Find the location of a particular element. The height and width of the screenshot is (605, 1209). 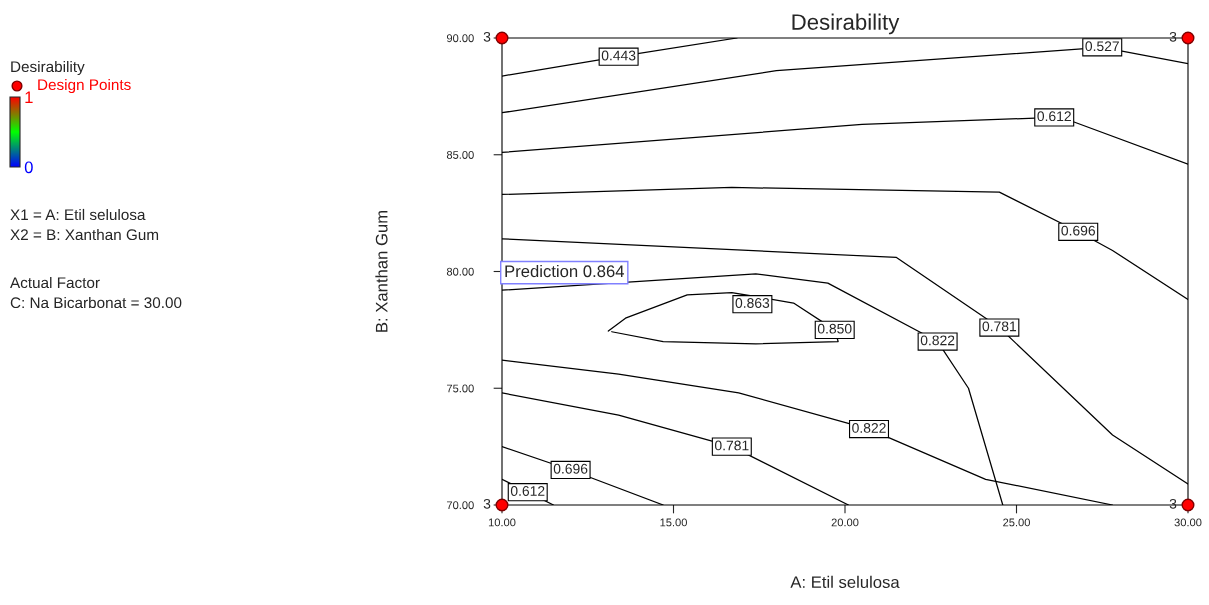

legend-title: Desirability is located at coordinates (48, 68).